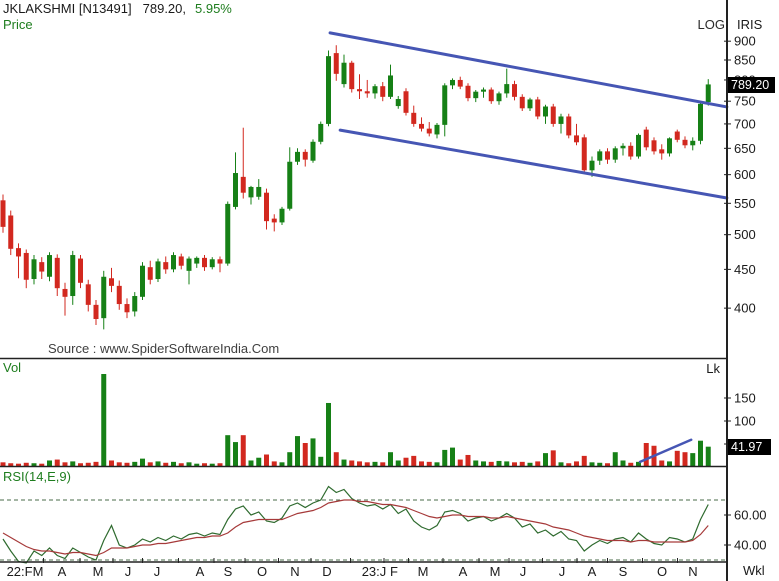  What do you see at coordinates (745, 203) in the screenshot?
I see `axis-tick-label: 550` at bounding box center [745, 203].